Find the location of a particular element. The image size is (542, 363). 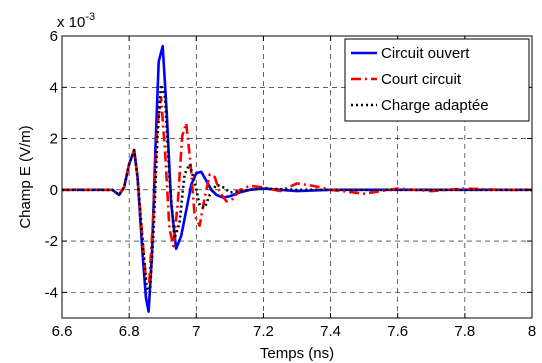

y-axis-multiplier: x 10-3 is located at coordinates (76, 21).